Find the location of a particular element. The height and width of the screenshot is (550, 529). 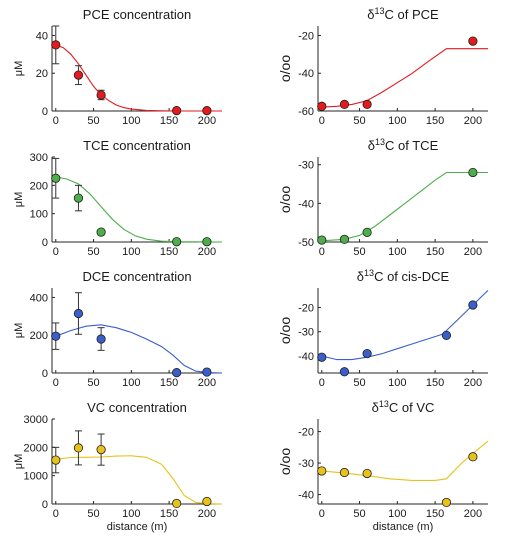

chart-title: VC concentration is located at coordinates (137, 407).